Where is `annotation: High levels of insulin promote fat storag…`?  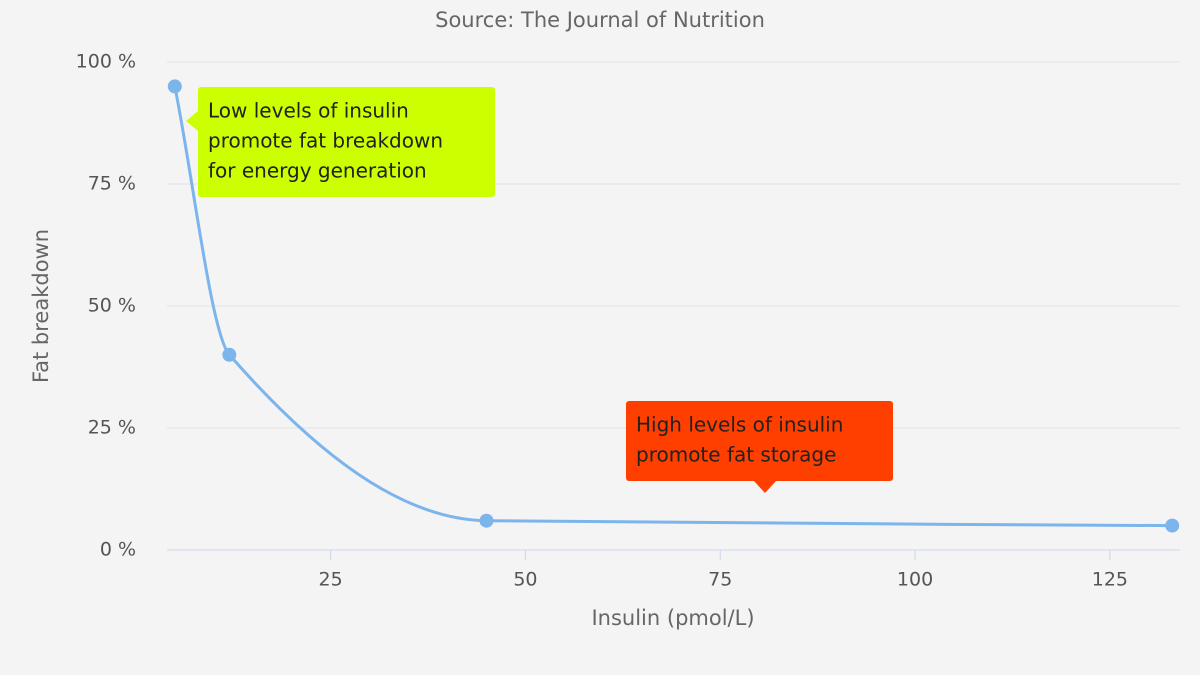
annotation: High levels of insulin promote fat storag… is located at coordinates (759, 447).